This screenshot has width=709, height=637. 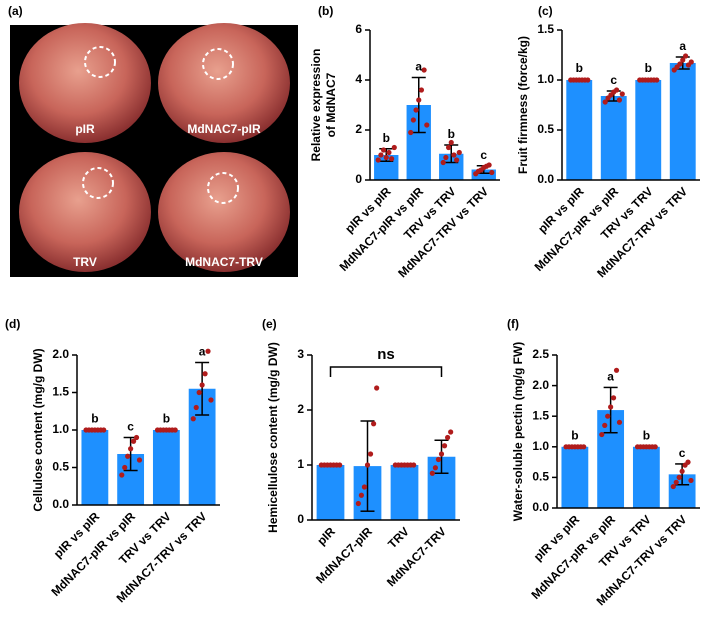 I want to click on panel-label: (e), so click(x=269, y=324).